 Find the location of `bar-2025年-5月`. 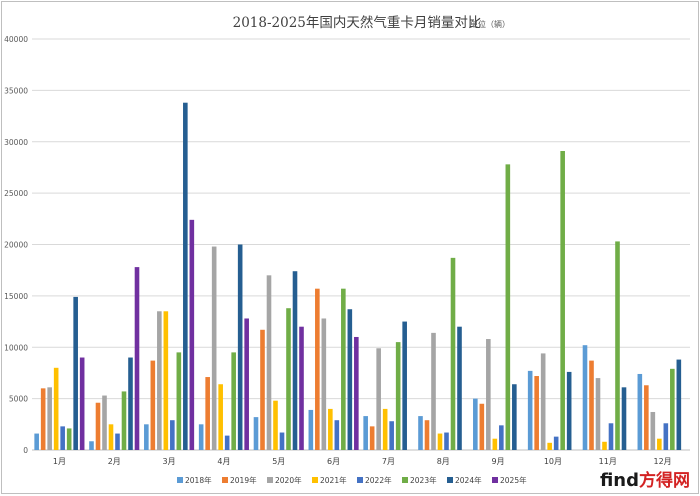

bar-2025年-5月 is located at coordinates (301, 388).